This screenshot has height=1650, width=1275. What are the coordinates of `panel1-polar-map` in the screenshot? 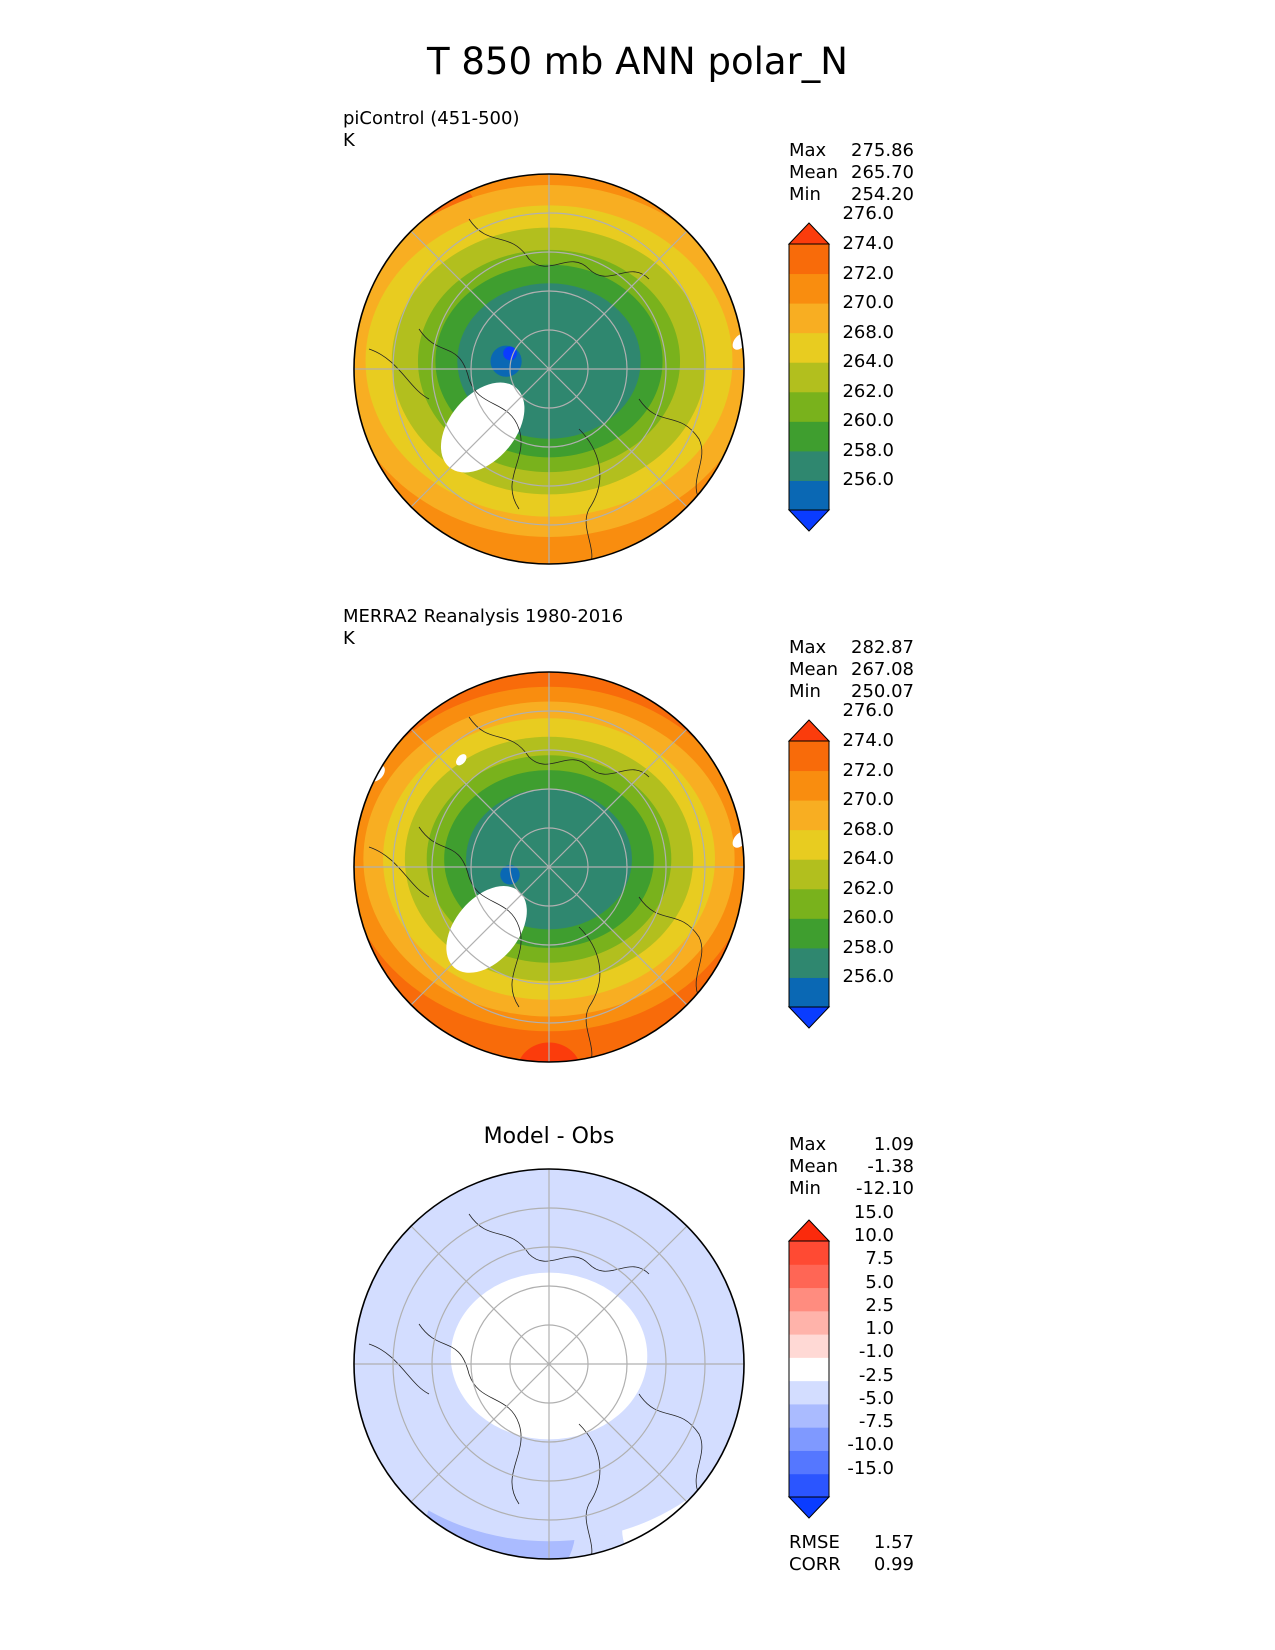 It's located at (549, 369).